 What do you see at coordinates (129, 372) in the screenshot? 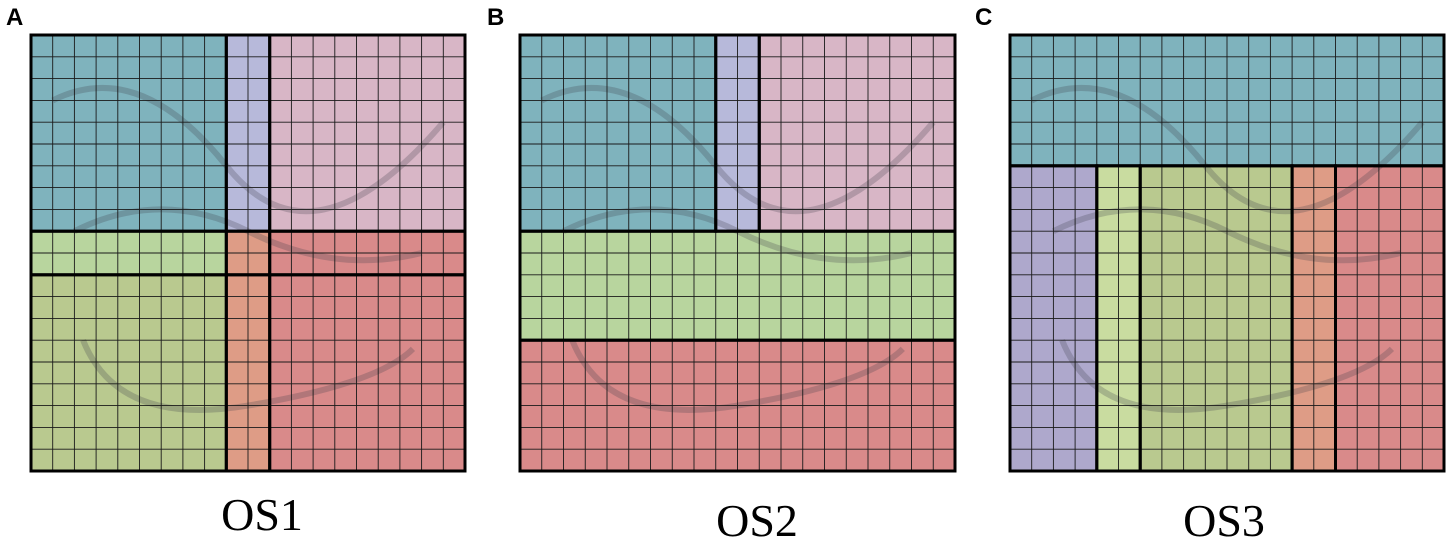
I see `region-bottom-left` at bounding box center [129, 372].